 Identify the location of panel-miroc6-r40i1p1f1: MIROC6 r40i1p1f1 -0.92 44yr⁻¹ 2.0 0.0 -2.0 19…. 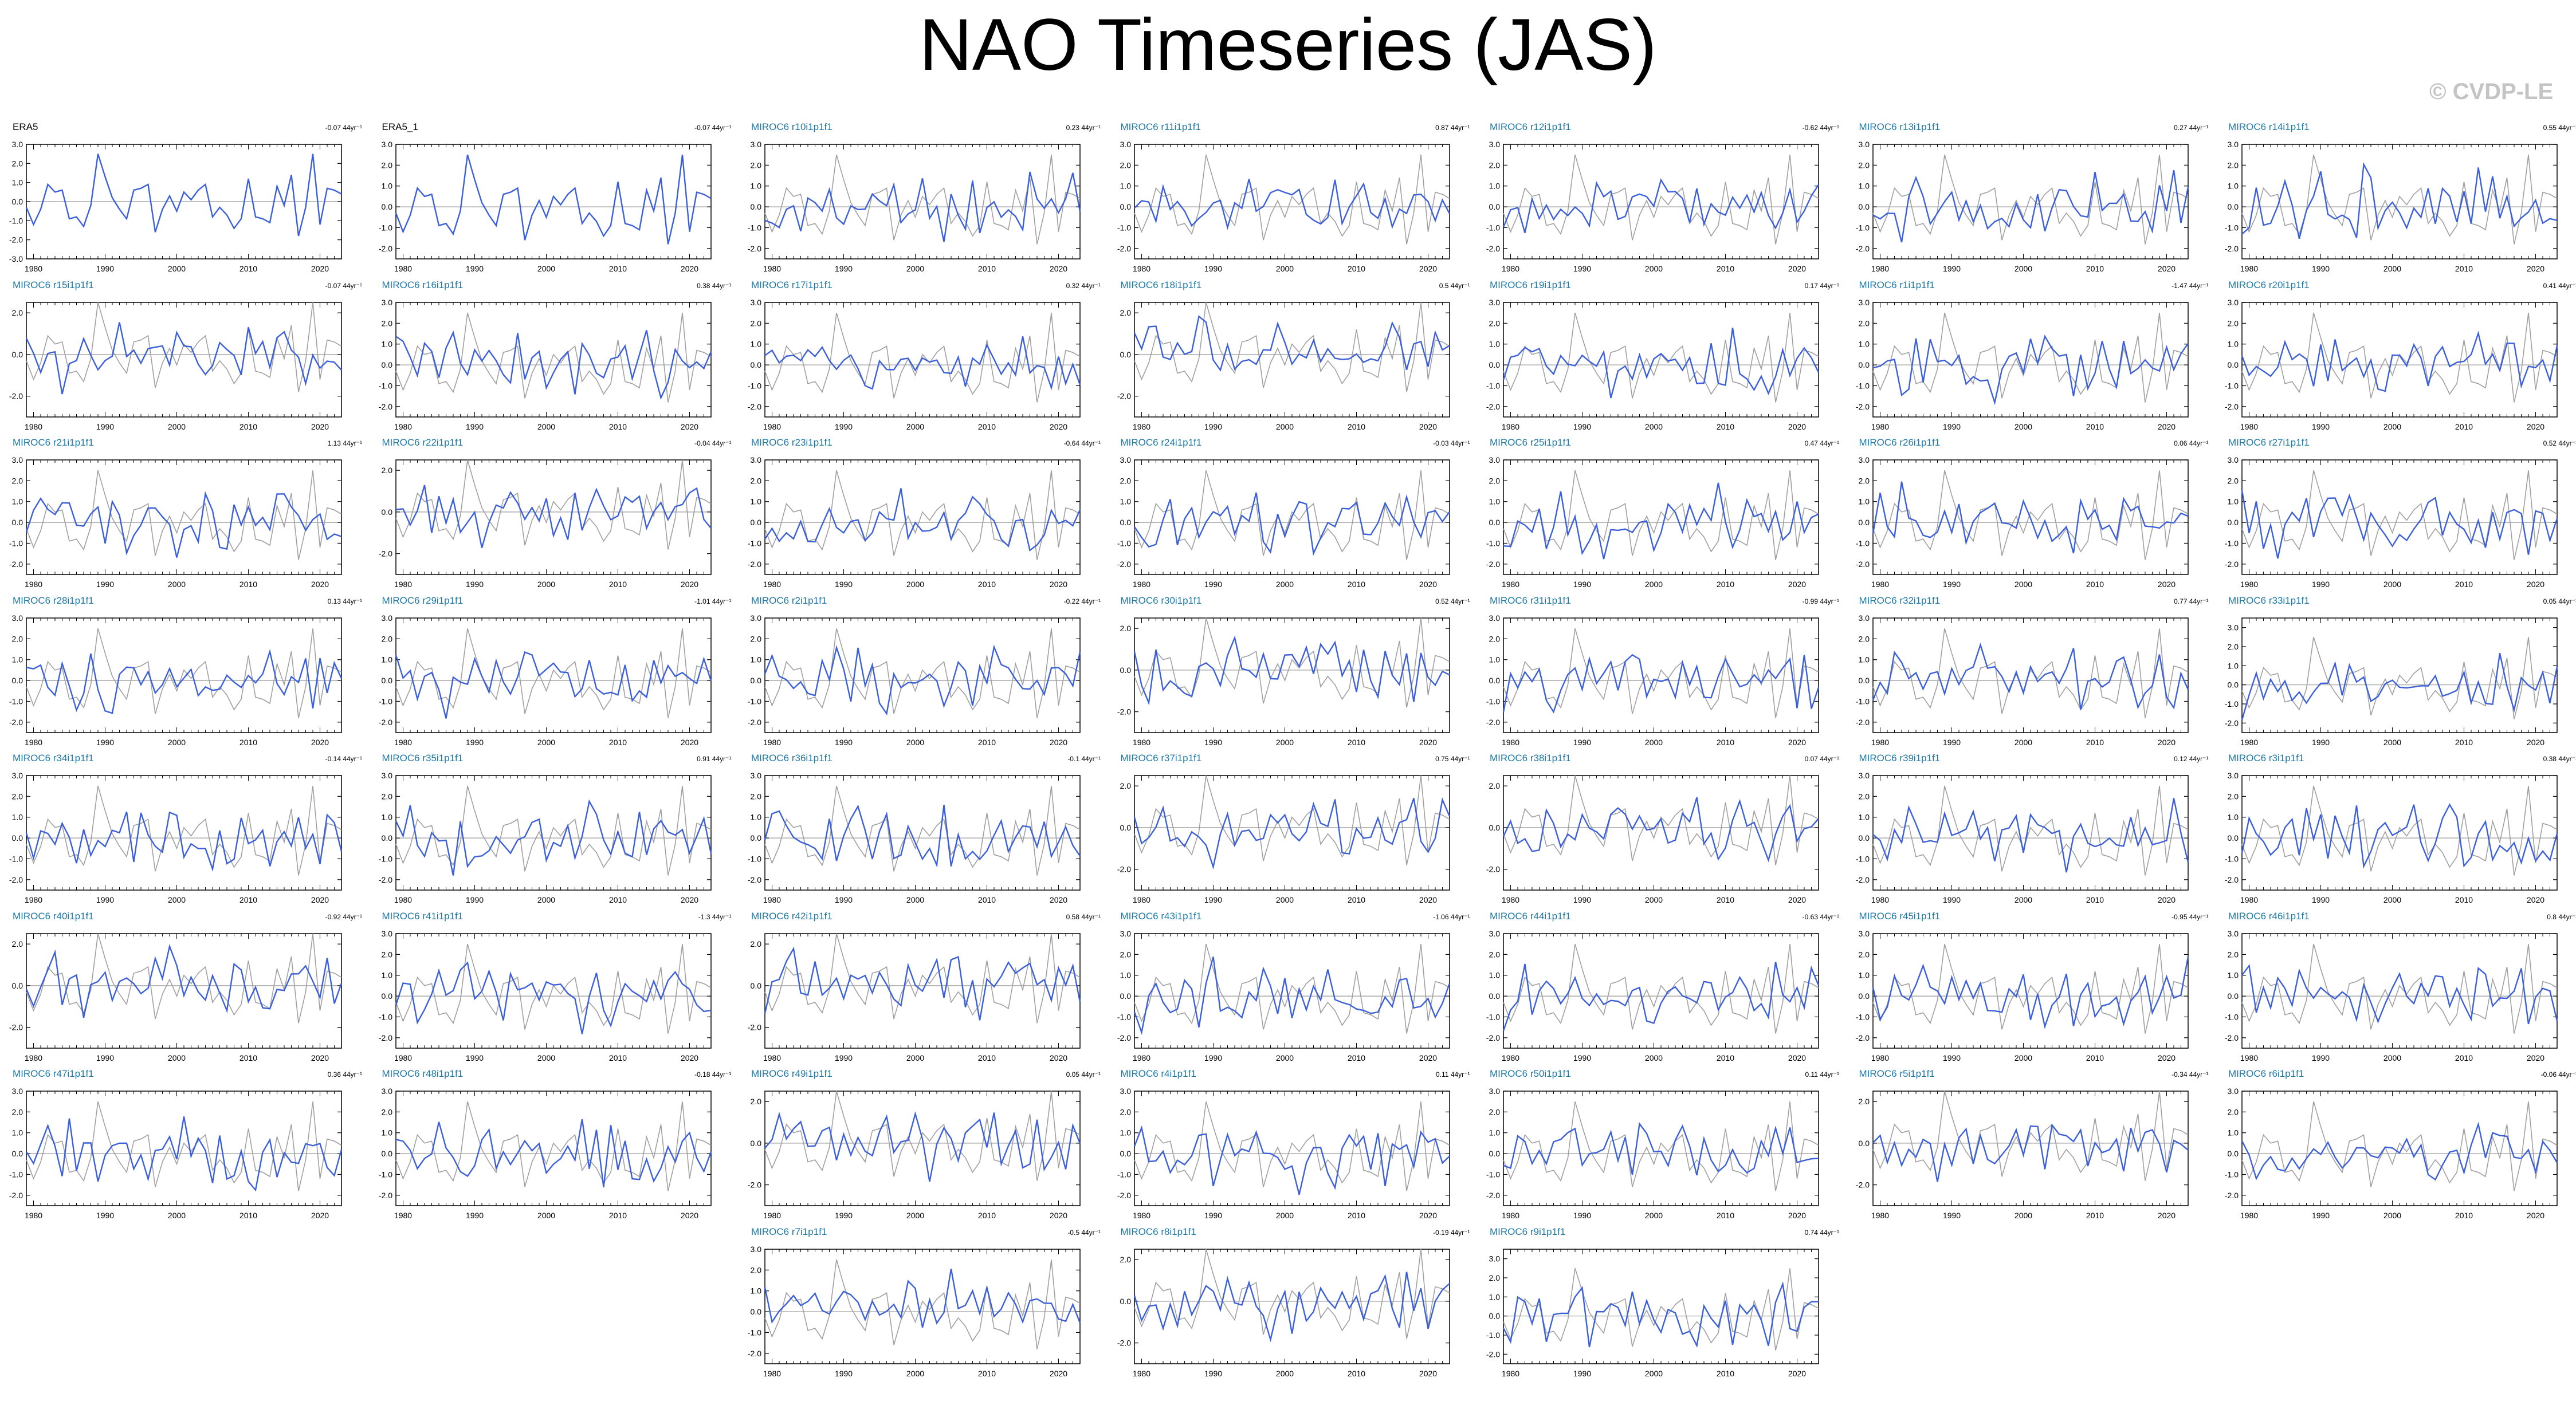
(184, 988).